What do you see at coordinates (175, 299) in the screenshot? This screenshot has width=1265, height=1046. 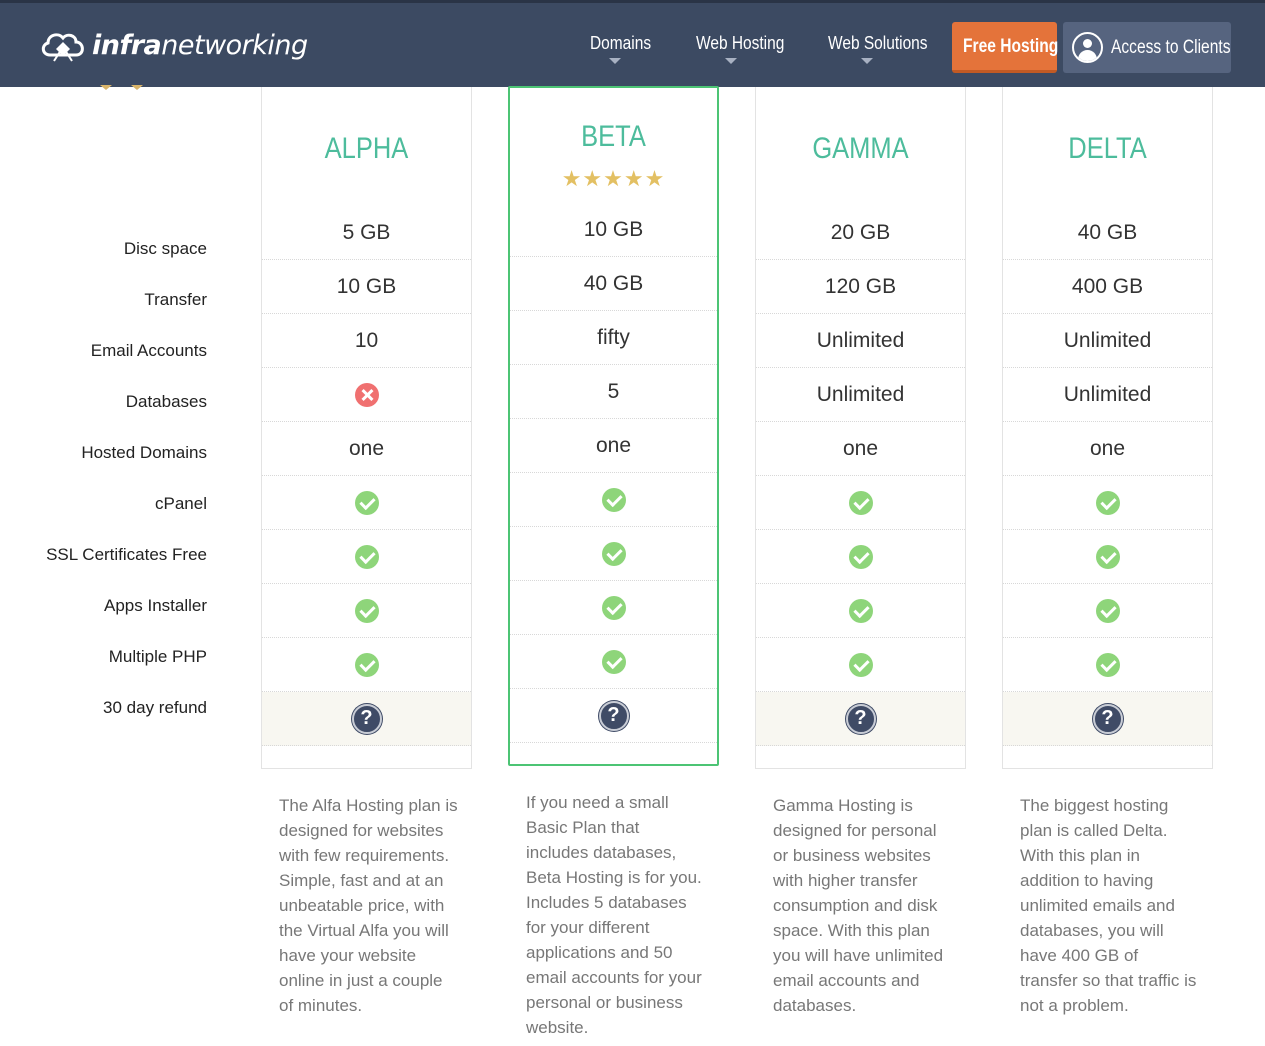 I see `feature-label-transfer: Transfer` at bounding box center [175, 299].